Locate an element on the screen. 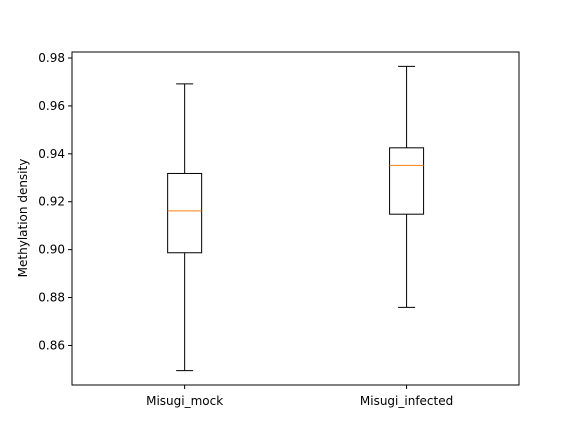  y-tick-label: 0.88 is located at coordinates (51, 298).